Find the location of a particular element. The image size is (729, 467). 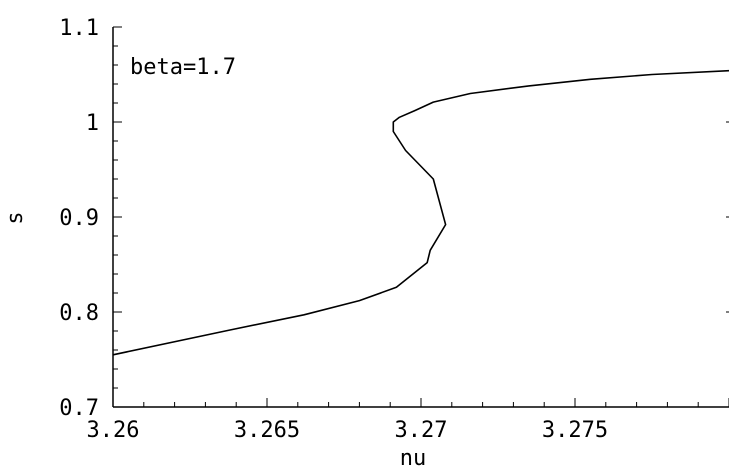

x-axis-title: nu is located at coordinates (413, 456).